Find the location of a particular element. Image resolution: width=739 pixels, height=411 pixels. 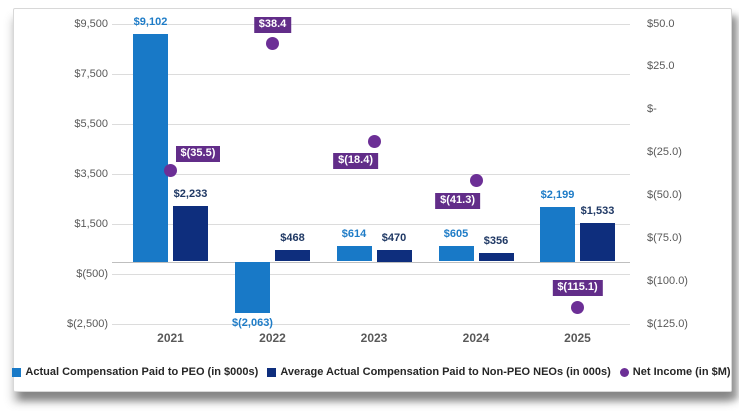

bar-neo-2025 is located at coordinates (597, 242).